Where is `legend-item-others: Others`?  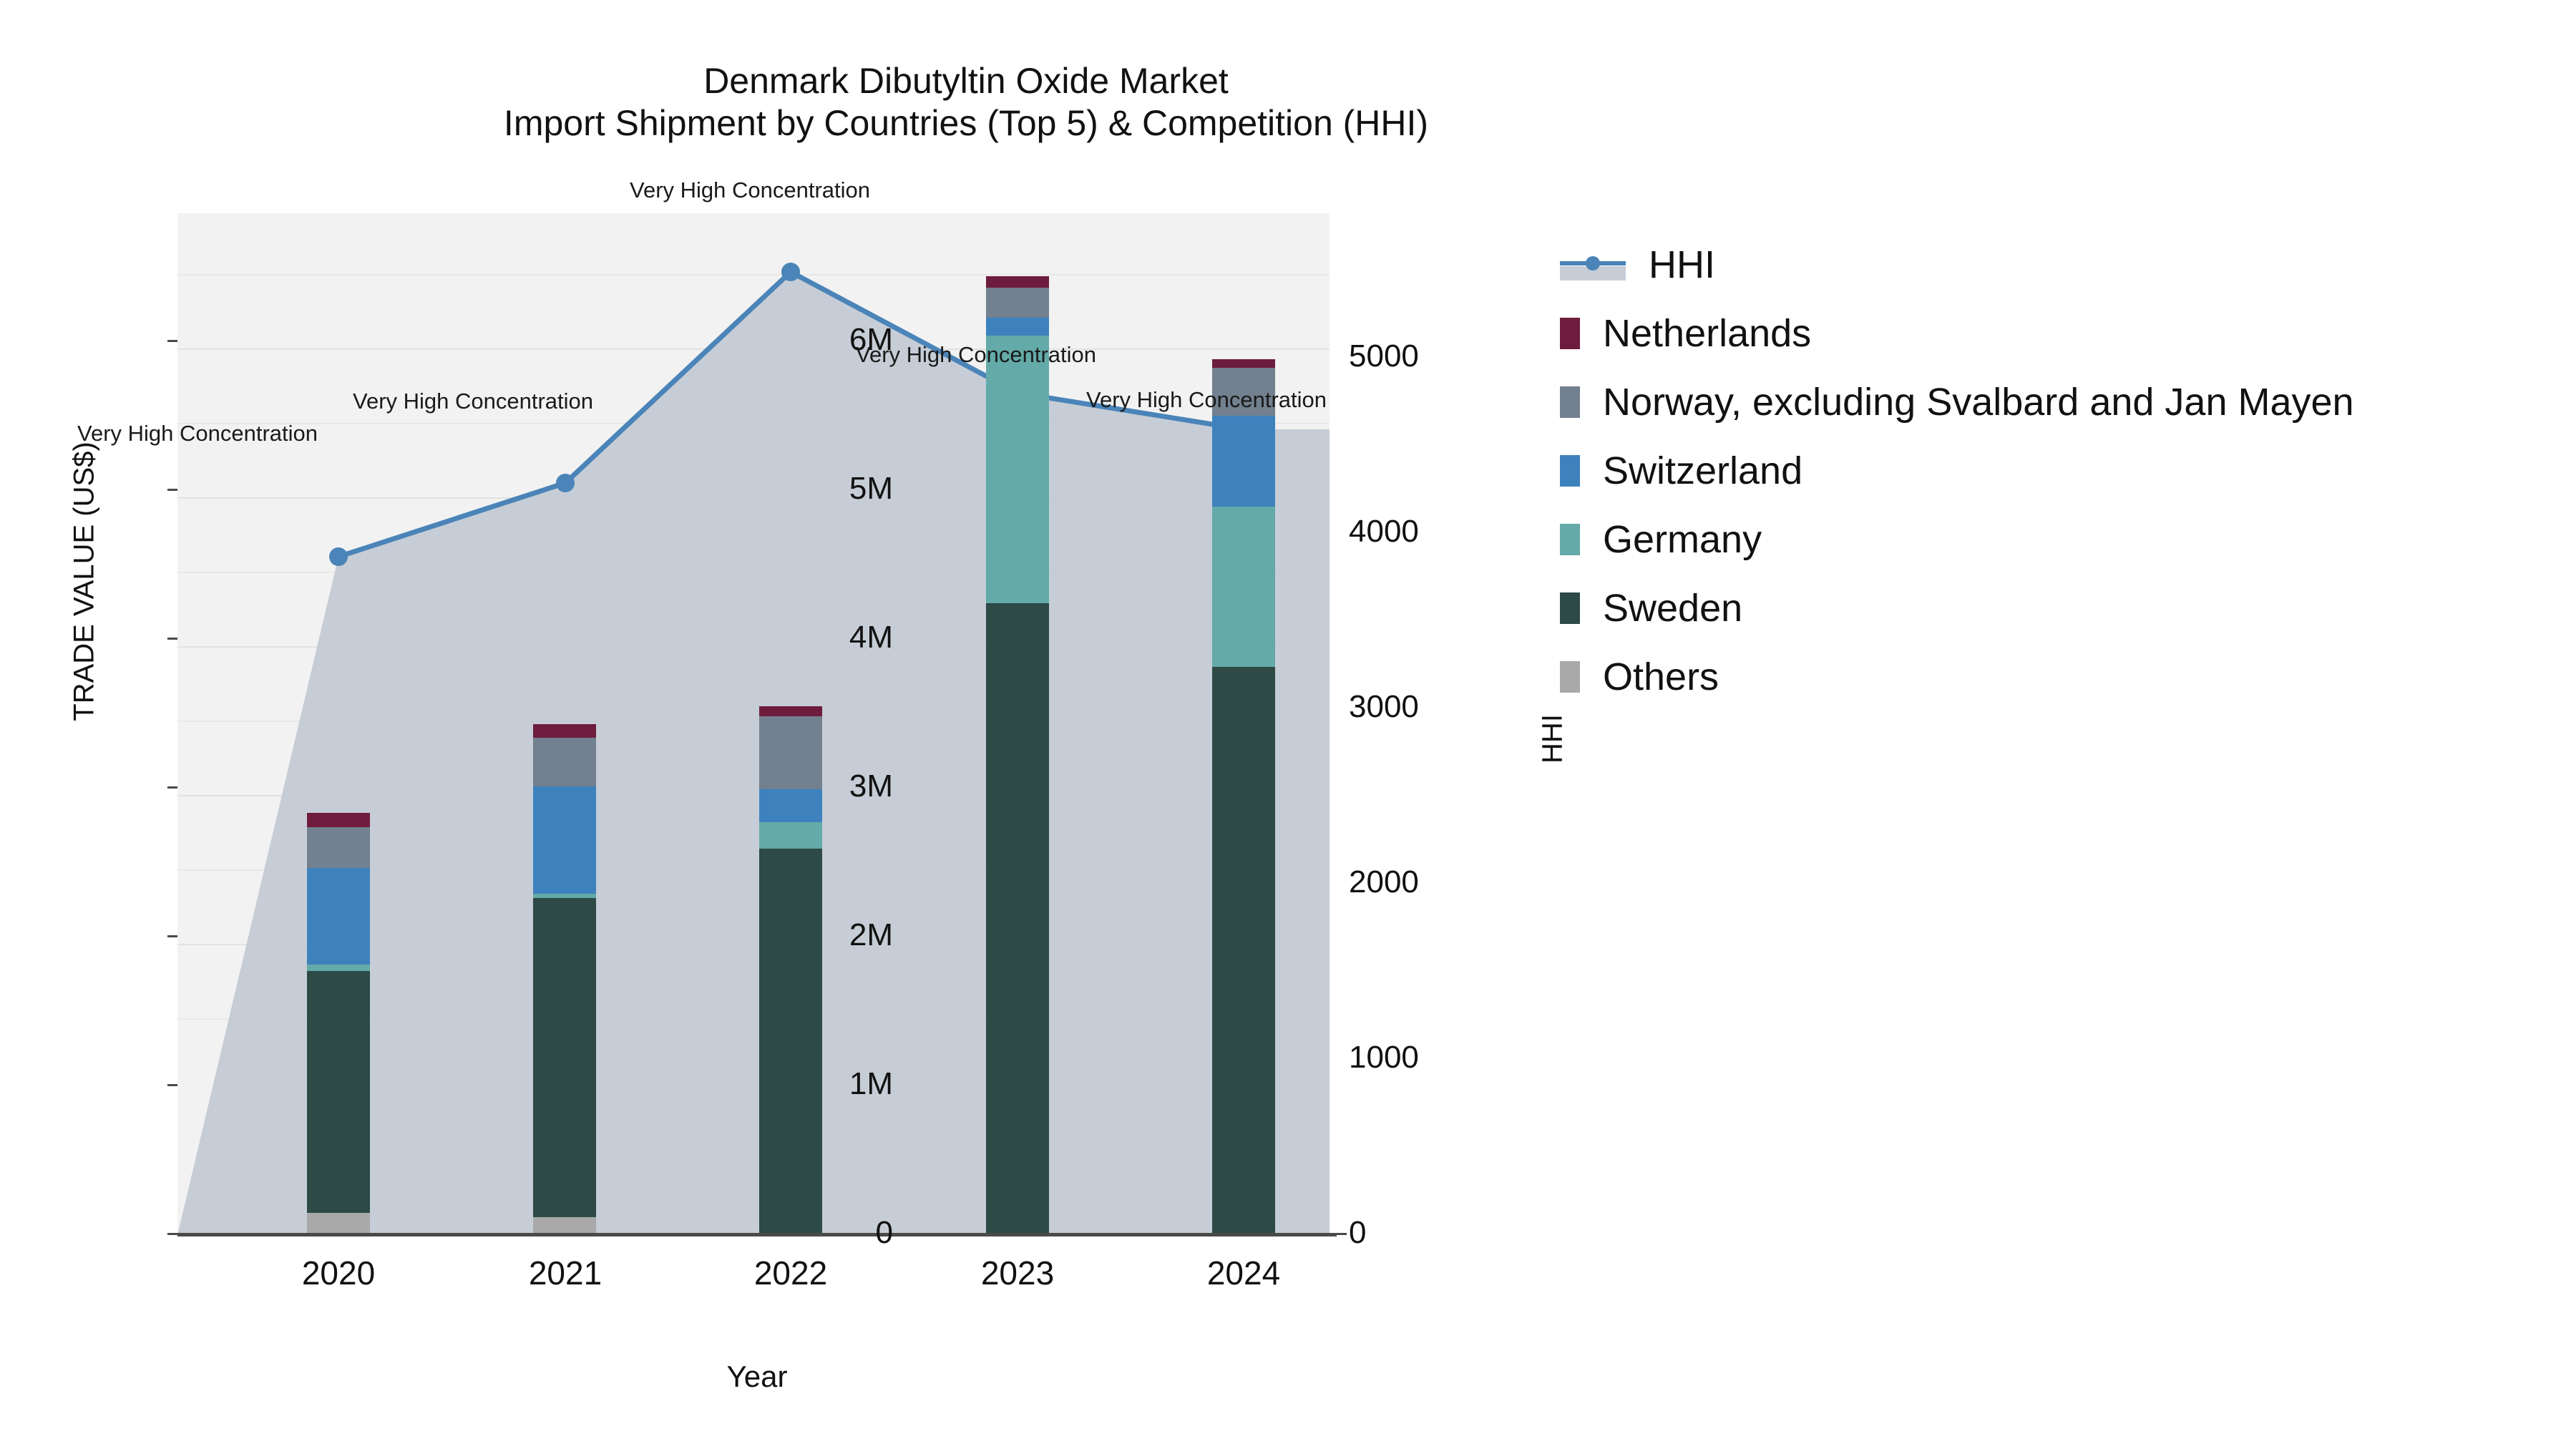
legend-item-others: Others is located at coordinates (1957, 677).